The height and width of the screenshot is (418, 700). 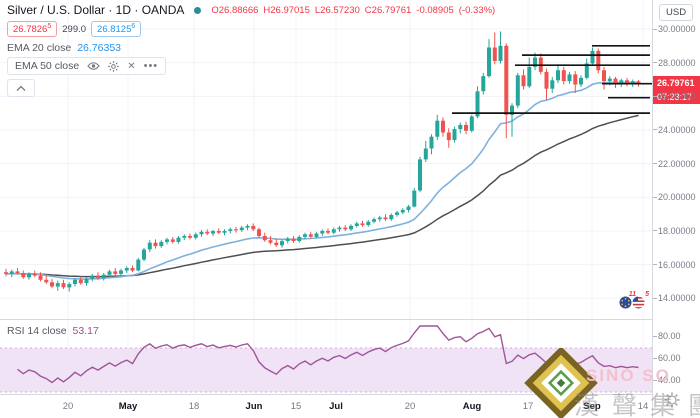 What do you see at coordinates (676, 83) in the screenshot?
I see `last-price-badge: 26.79761` at bounding box center [676, 83].